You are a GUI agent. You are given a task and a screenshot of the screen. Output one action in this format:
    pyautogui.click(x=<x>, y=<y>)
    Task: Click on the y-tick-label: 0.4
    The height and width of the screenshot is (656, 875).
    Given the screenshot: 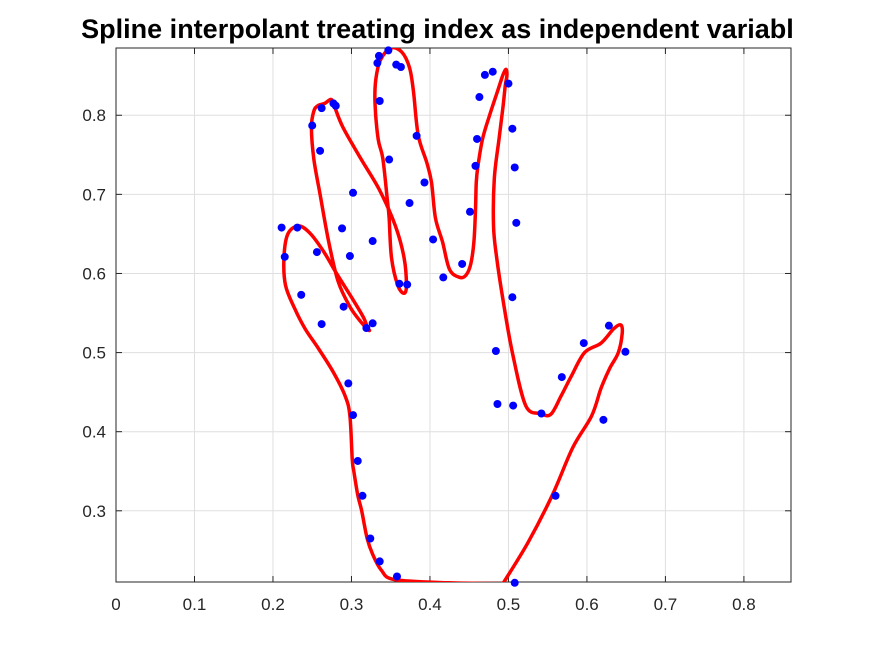 What is the action you would take?
    pyautogui.click(x=94, y=432)
    